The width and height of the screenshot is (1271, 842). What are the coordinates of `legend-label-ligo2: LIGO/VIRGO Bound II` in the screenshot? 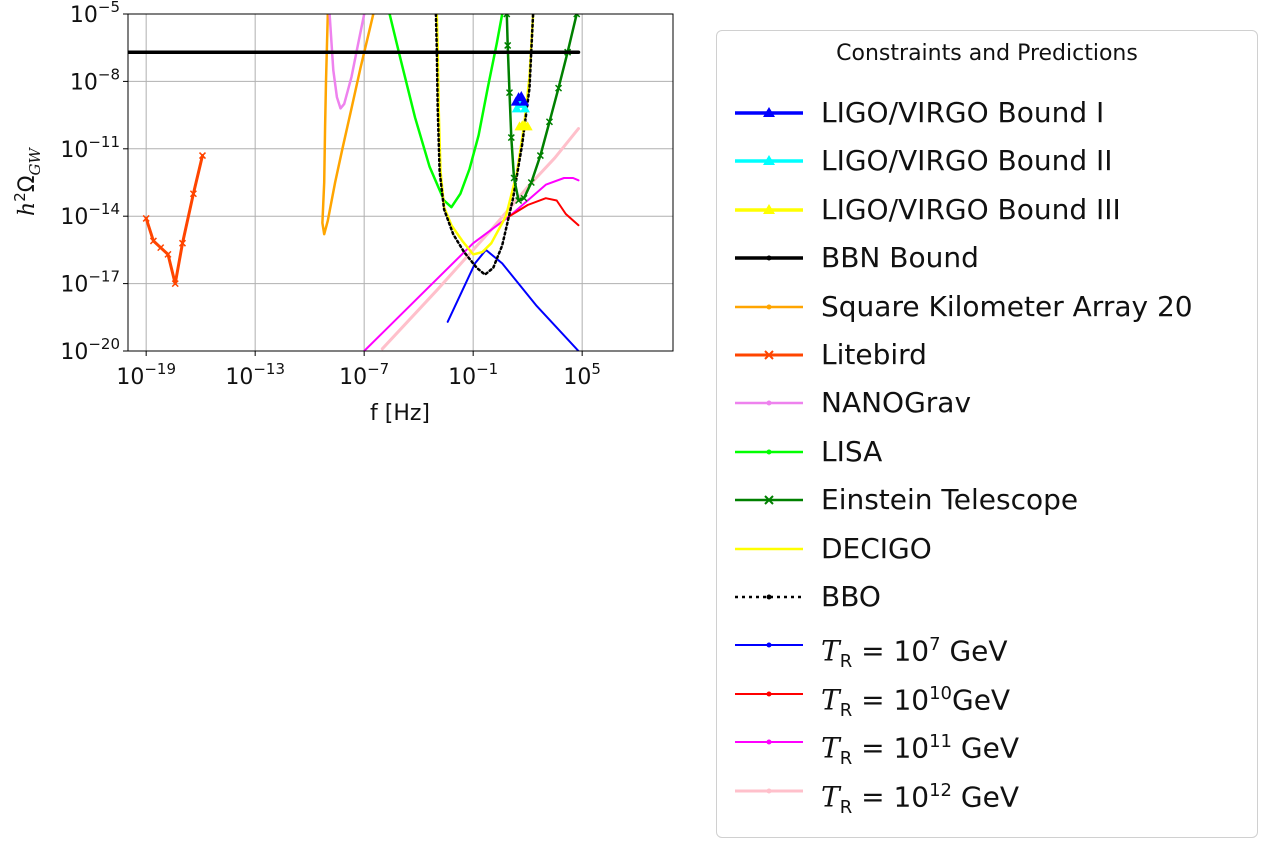 It's located at (967, 161).